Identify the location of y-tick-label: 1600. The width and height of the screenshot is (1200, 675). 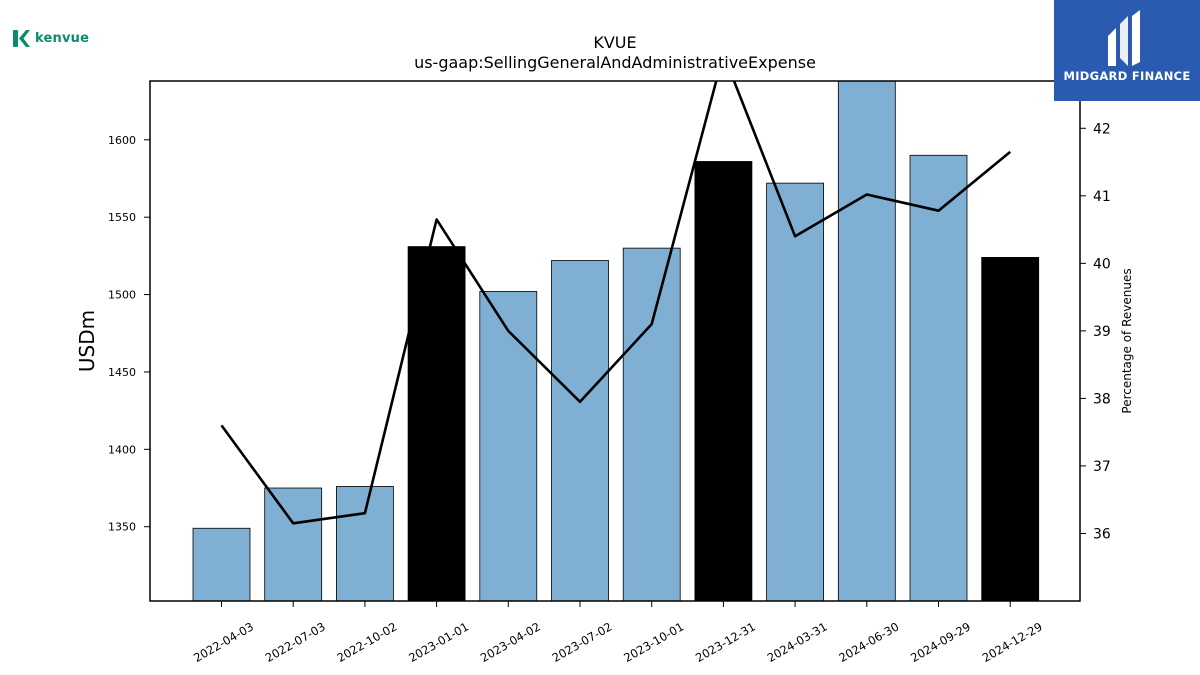
(122, 140).